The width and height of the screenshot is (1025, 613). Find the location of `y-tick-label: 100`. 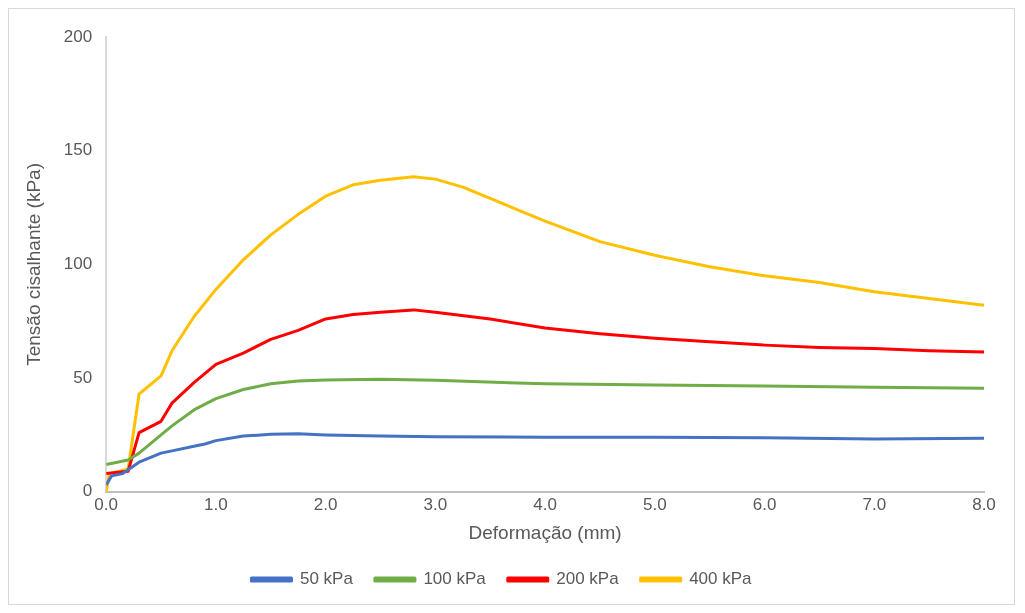

y-tick-label: 100 is located at coordinates (78, 264).